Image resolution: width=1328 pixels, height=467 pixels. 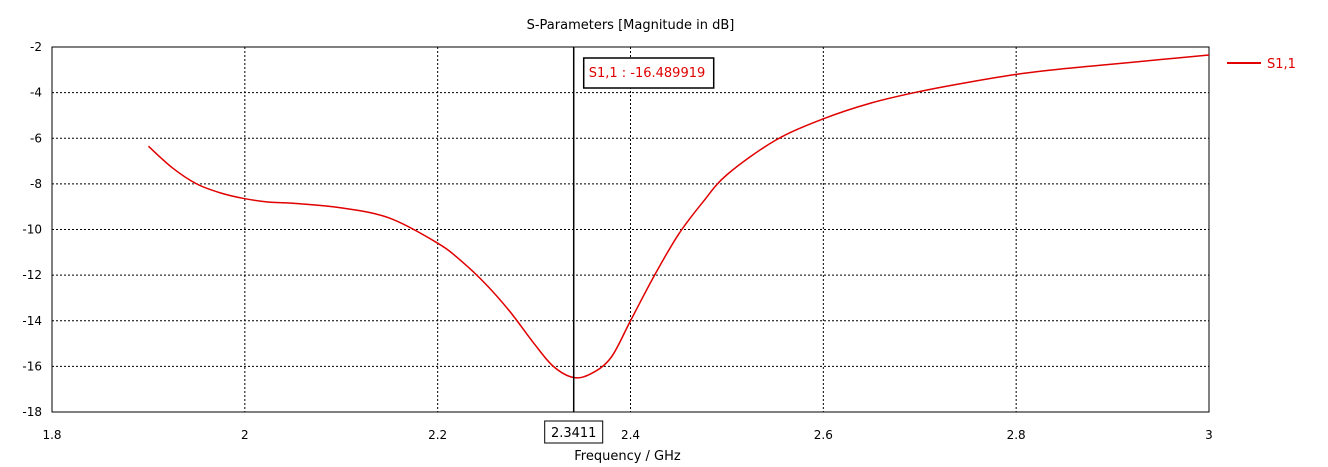 I want to click on marker-x-readout-box, so click(x=574, y=432).